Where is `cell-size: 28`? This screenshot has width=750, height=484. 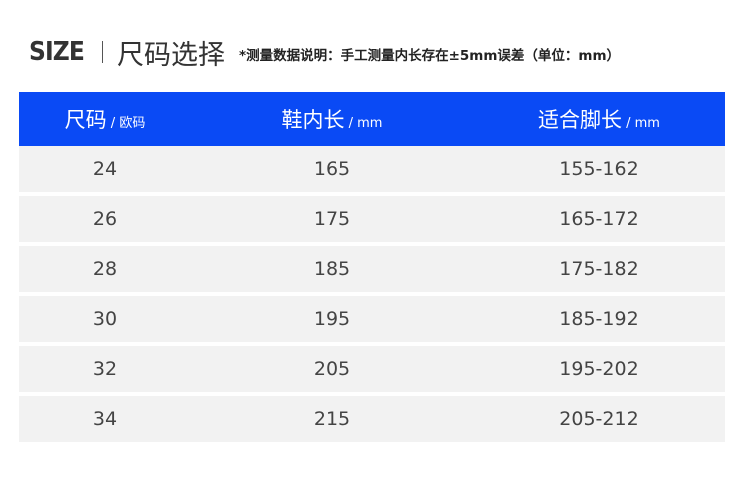 cell-size: 28 is located at coordinates (105, 269).